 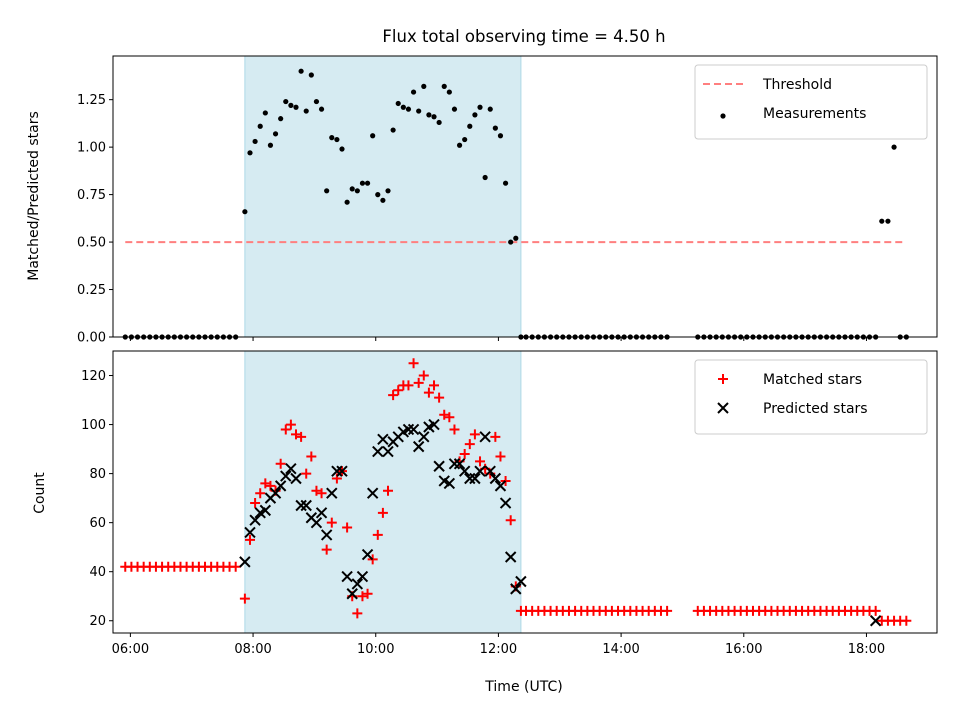 What do you see at coordinates (814, 114) in the screenshot?
I see `legend-label: Measurements` at bounding box center [814, 114].